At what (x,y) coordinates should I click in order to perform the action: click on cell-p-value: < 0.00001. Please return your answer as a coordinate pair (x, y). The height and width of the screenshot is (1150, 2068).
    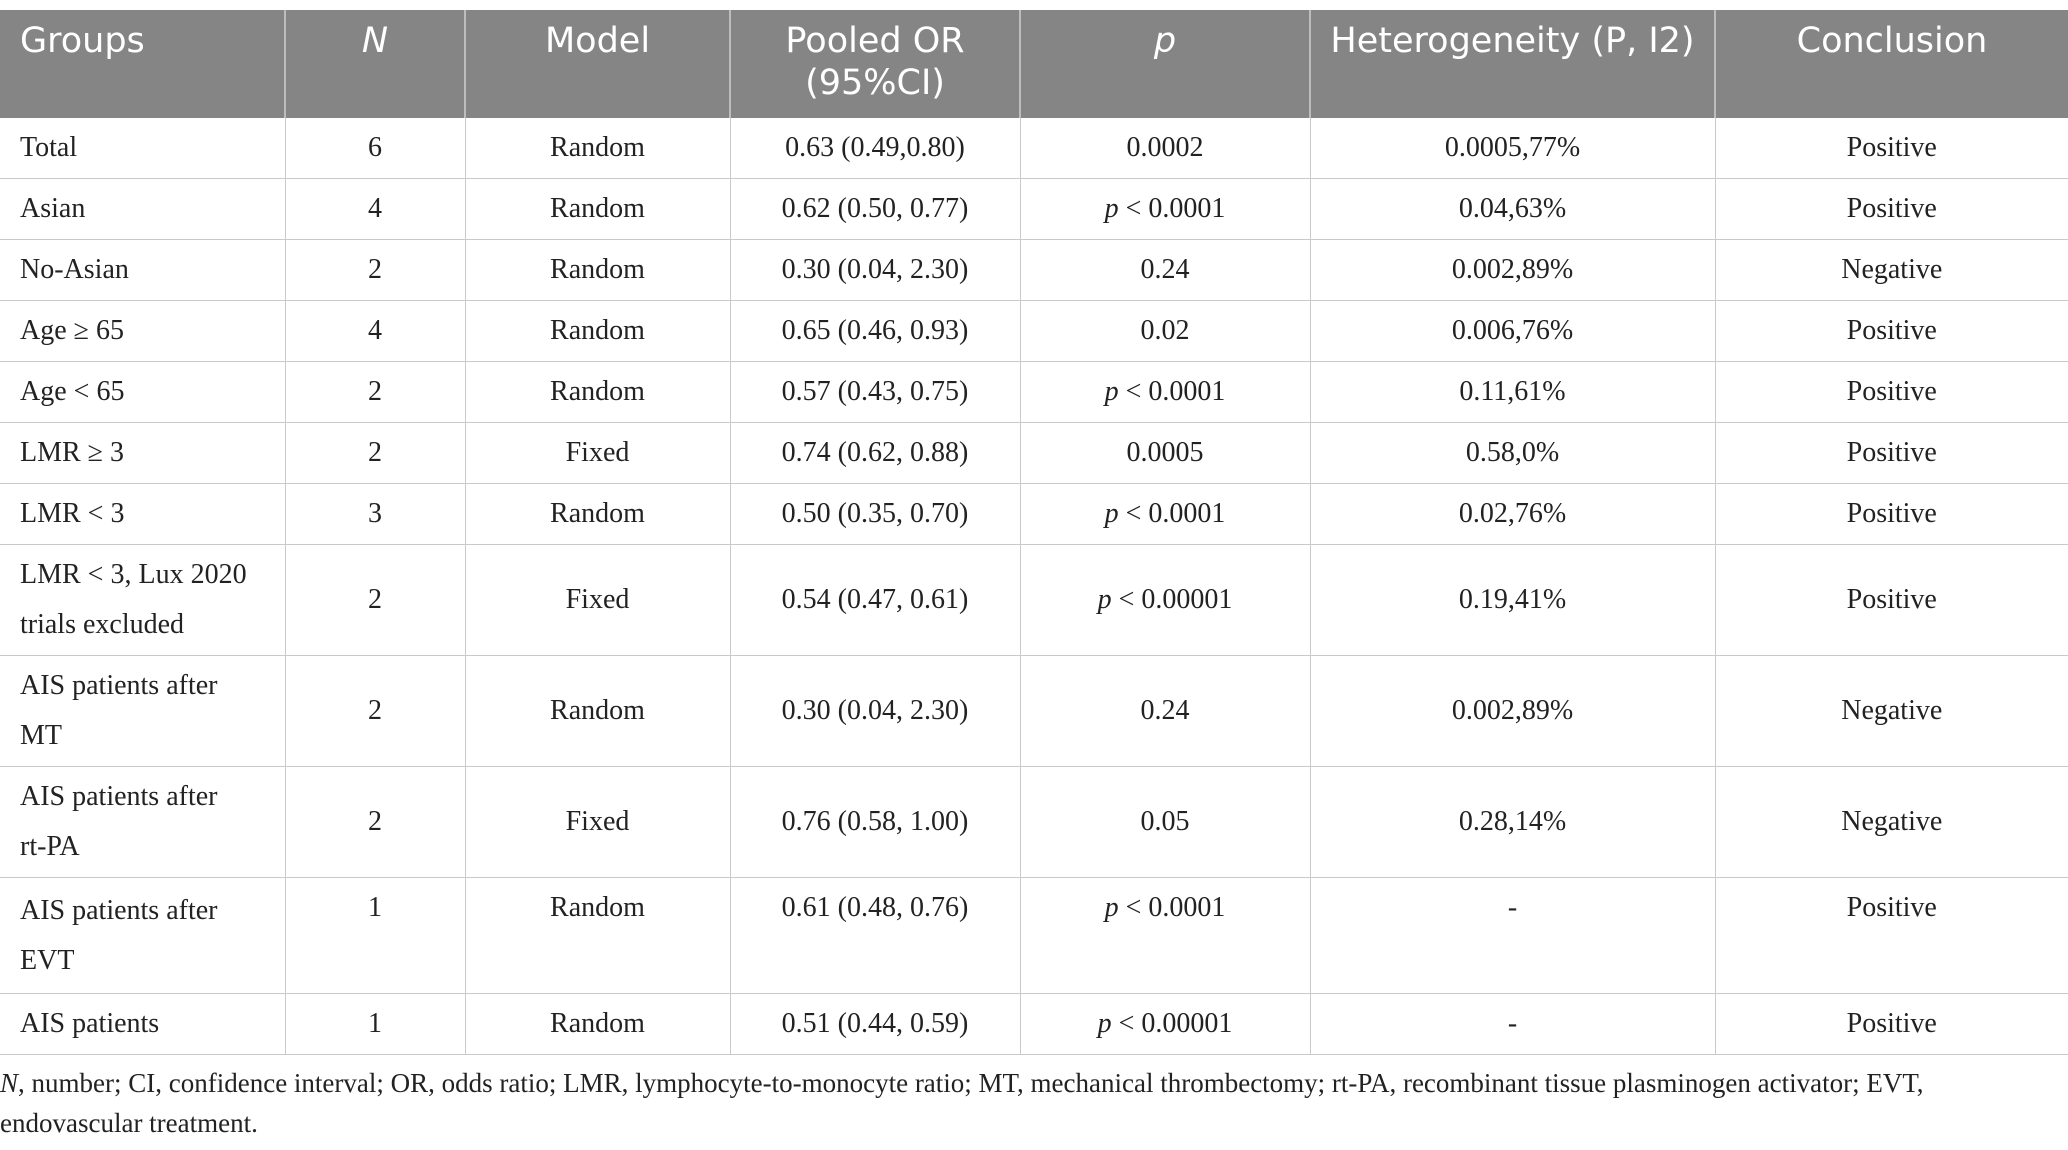
    Looking at the image, I should click on (1172, 1023).